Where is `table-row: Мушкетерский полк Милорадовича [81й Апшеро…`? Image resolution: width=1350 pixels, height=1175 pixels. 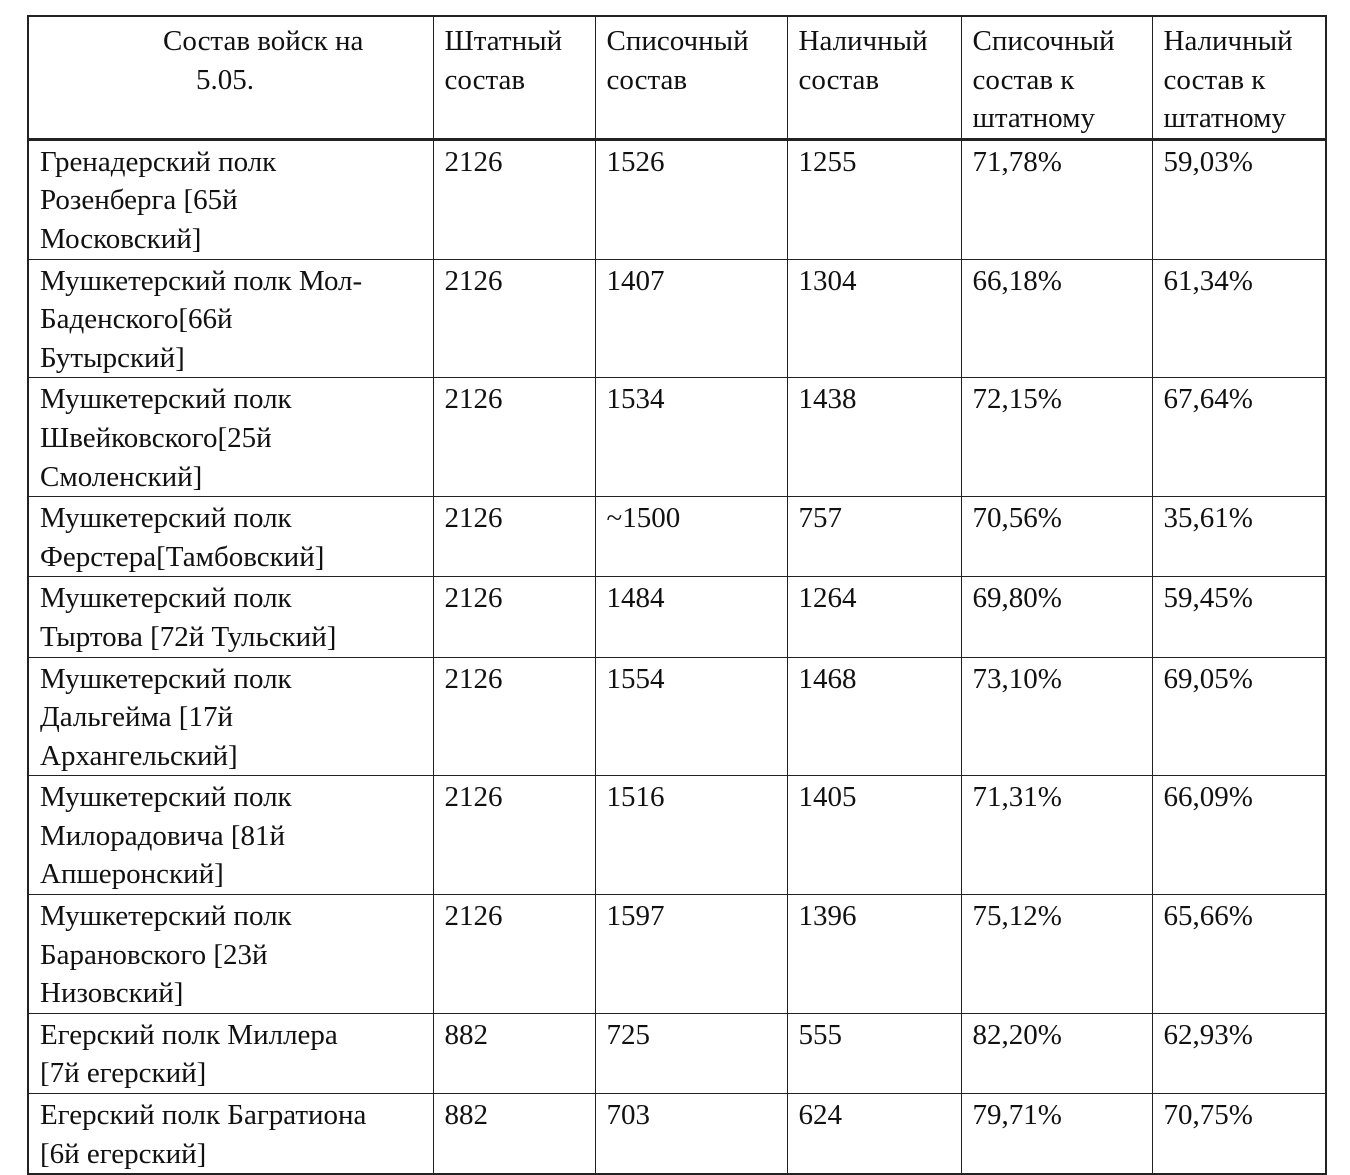 table-row: Мушкетерский полк Милорадовича [81й Апшеро… is located at coordinates (677, 835).